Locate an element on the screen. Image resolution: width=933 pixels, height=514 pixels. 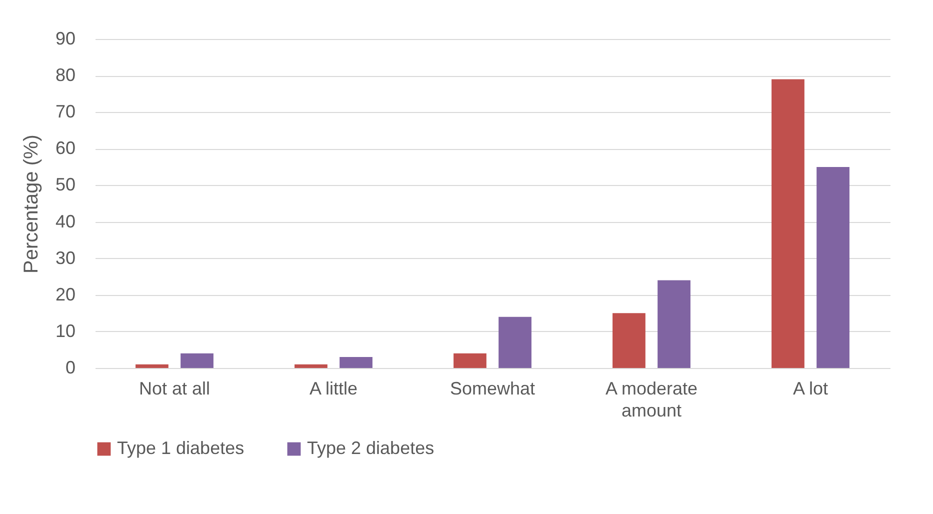
y-tick-label: 50 is located at coordinates (65, 184).